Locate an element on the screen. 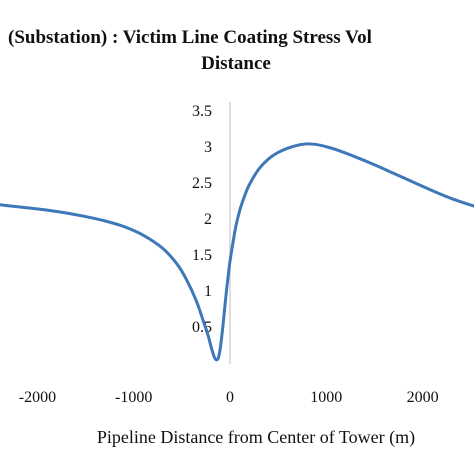 The width and height of the screenshot is (474, 474). x-tick-labels: -3000-2000-10000100020003000 is located at coordinates (229, 397).